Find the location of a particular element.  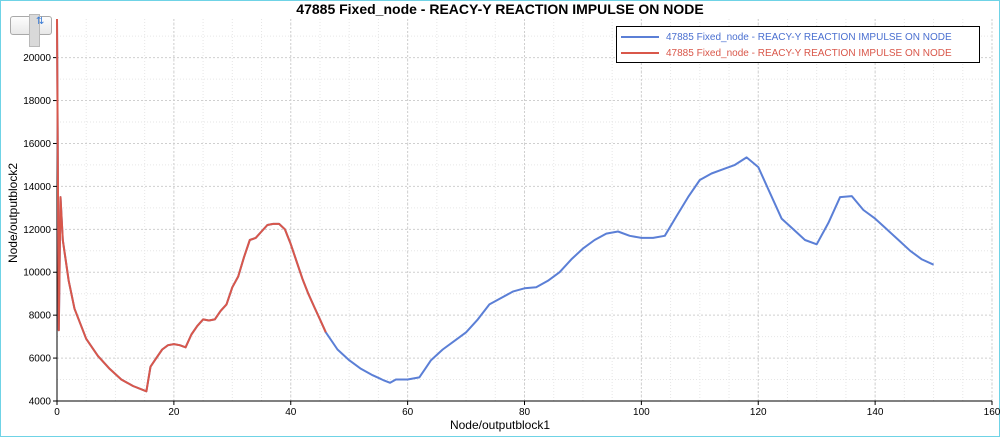

x-tick-label: 100 is located at coordinates (641, 412).